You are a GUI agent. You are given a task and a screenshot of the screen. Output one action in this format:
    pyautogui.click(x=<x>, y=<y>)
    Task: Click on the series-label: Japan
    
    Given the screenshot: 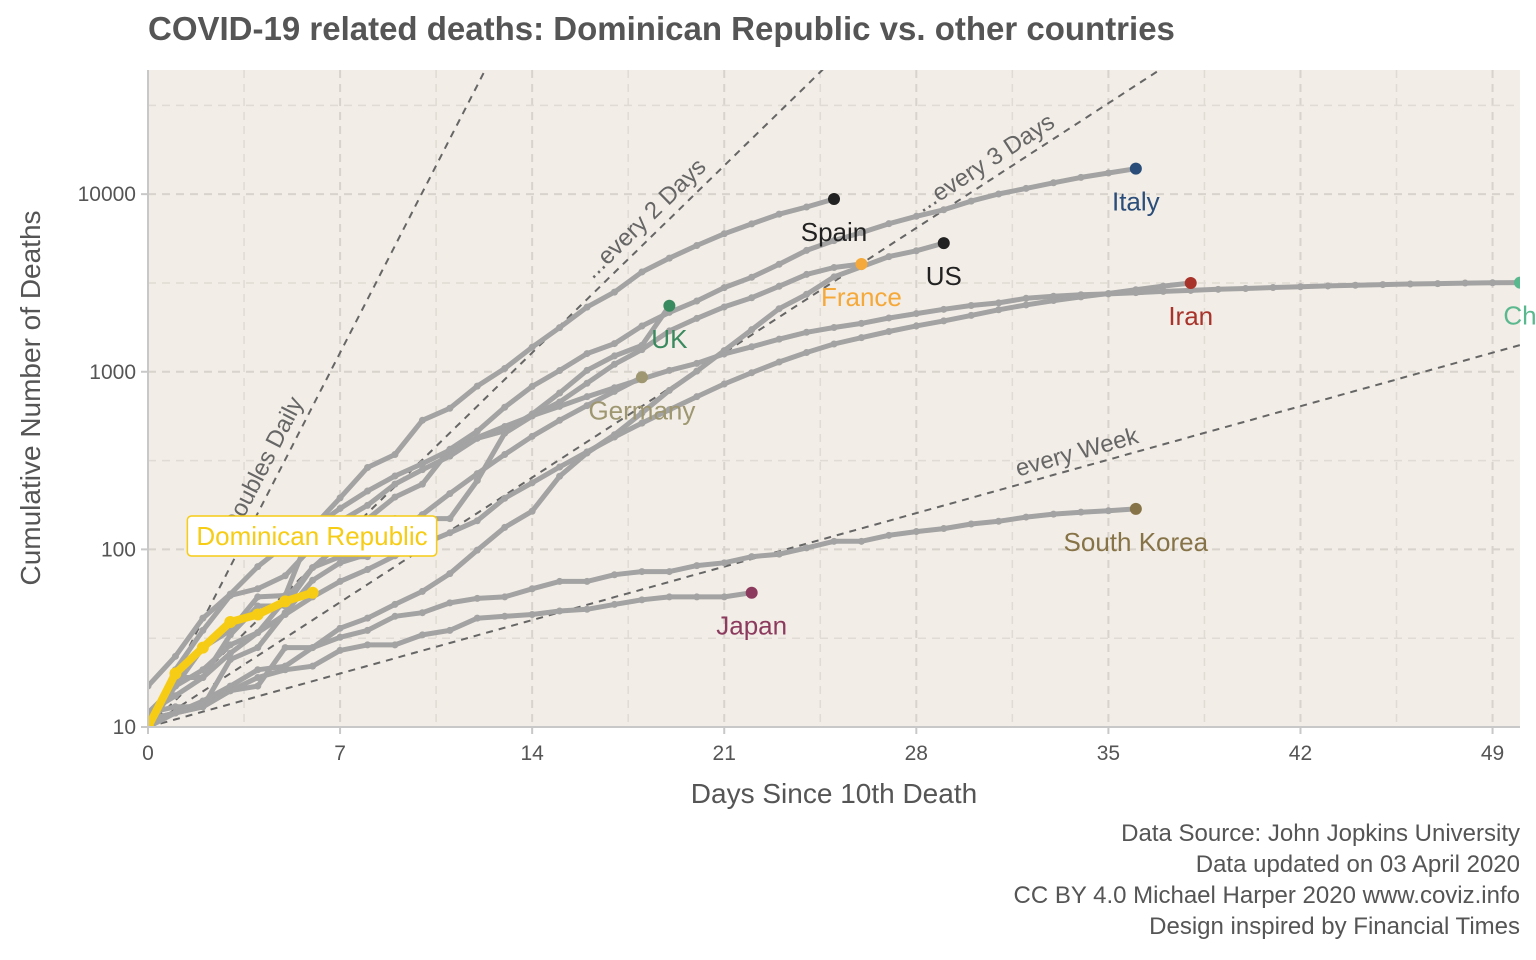 What is the action you would take?
    pyautogui.click(x=751, y=626)
    